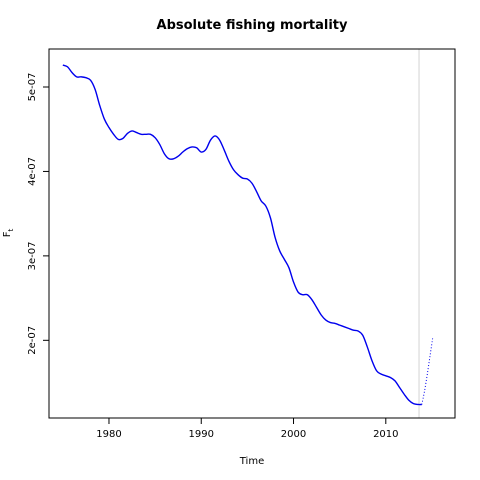 This screenshot has width=480, height=480. I want to click on x-tick-label: 1990, so click(201, 434).